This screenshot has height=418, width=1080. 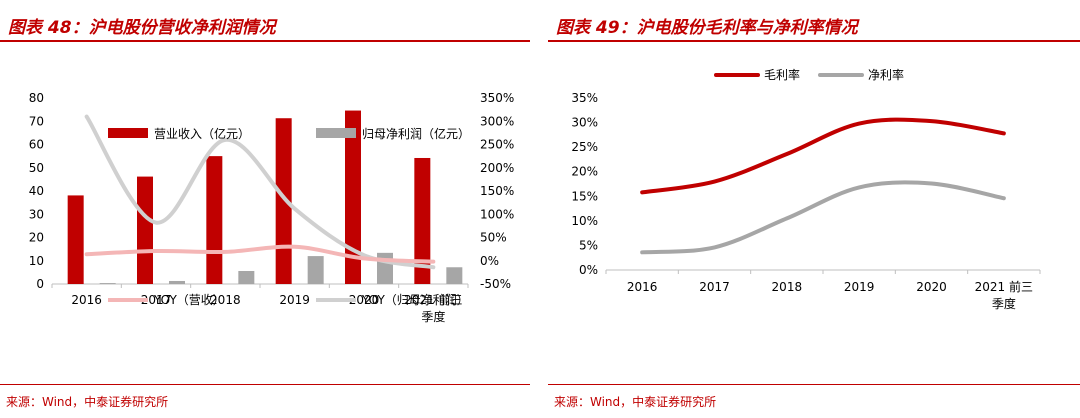 I want to click on legend-swatch-net-profit, so click(x=336, y=133).